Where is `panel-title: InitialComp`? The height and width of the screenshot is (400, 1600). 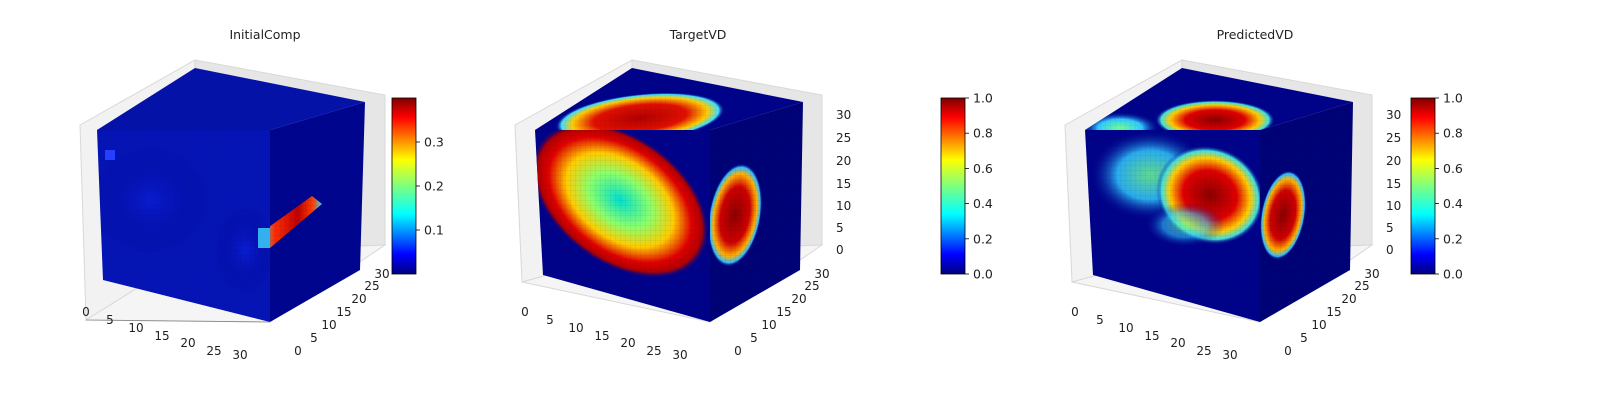 panel-title: InitialComp is located at coordinates (264, 34).